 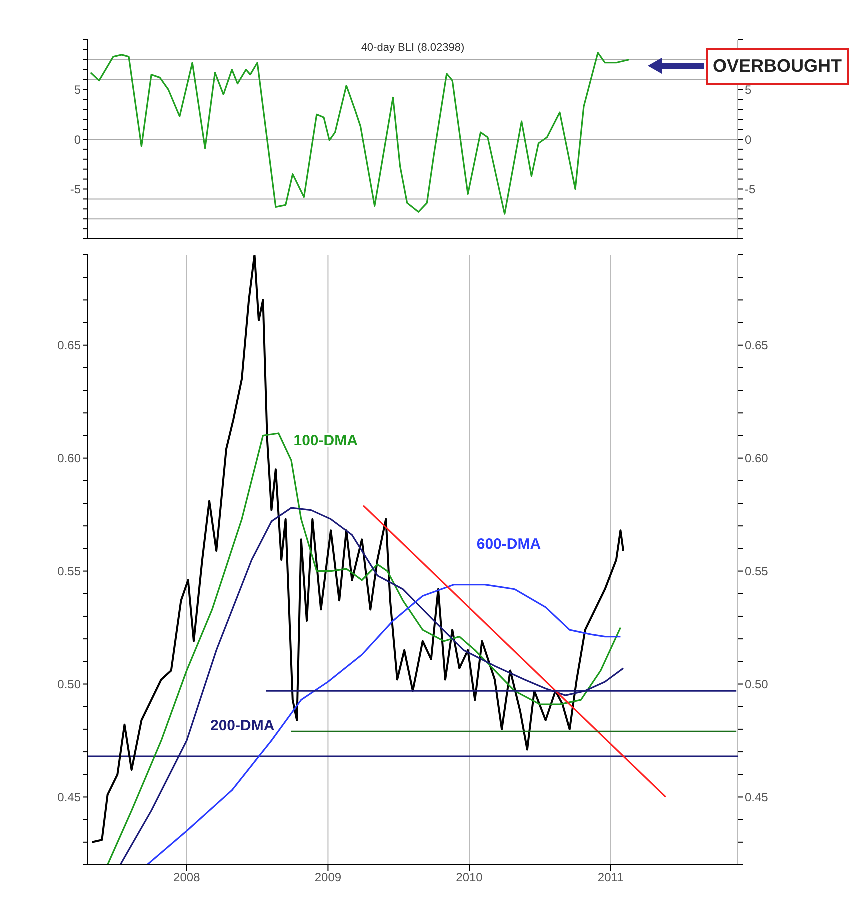 What do you see at coordinates (757, 685) in the screenshot?
I see `y2-tick-label: 0.50` at bounding box center [757, 685].